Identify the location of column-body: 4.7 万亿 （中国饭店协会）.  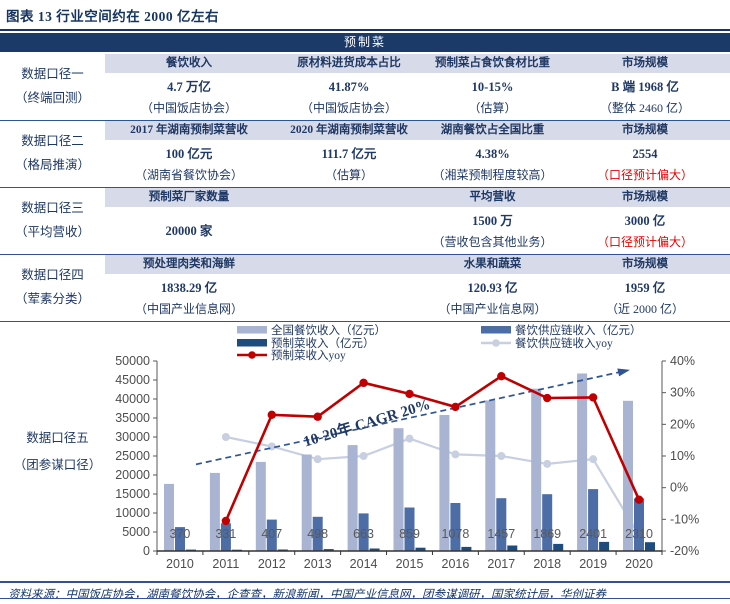
(189, 96).